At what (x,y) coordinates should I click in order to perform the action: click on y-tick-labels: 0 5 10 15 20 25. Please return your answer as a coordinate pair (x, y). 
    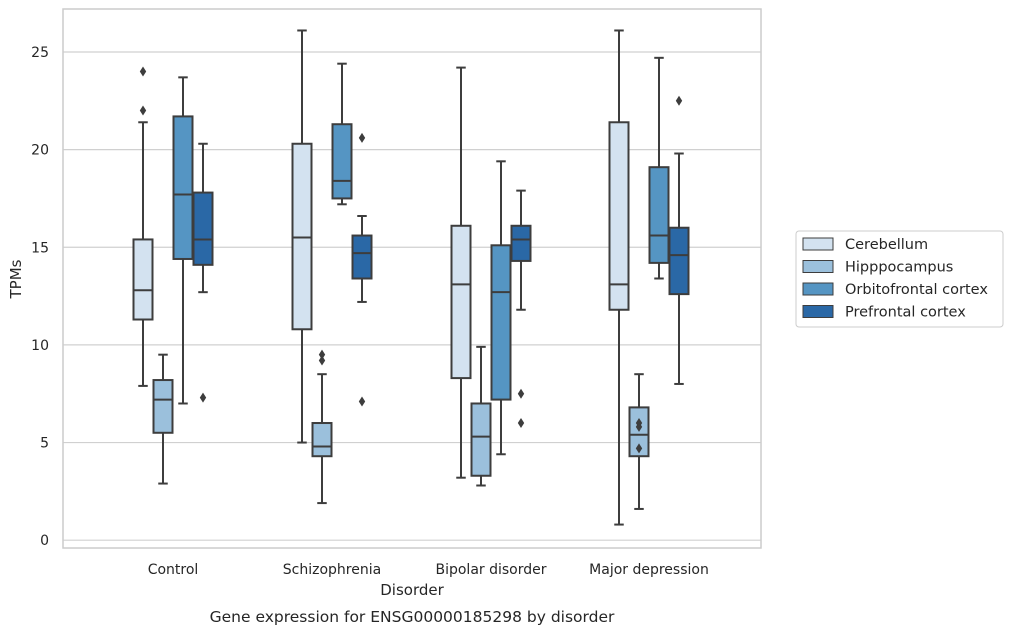
    Looking at the image, I should click on (40, 297).